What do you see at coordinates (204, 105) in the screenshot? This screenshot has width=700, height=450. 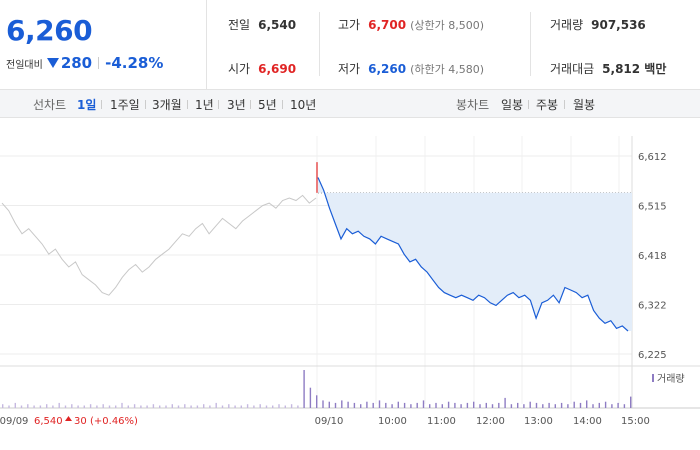 I see `period-1y: 1년` at bounding box center [204, 105].